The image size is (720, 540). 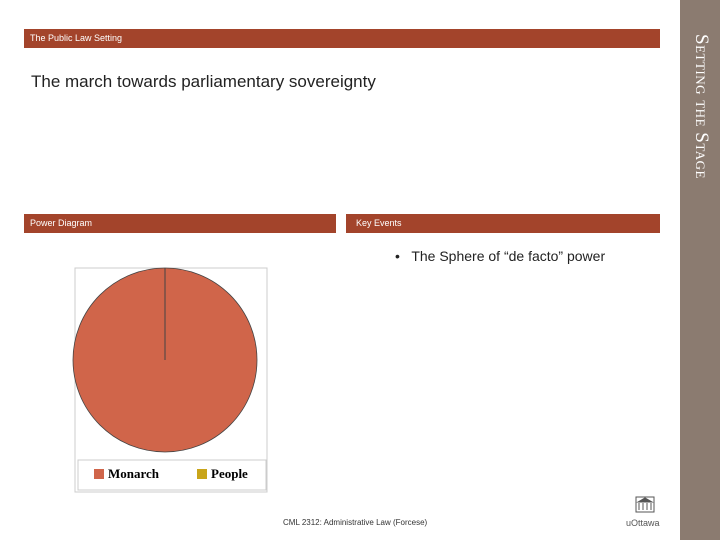 I want to click on logo-icon, so click(x=645, y=504).